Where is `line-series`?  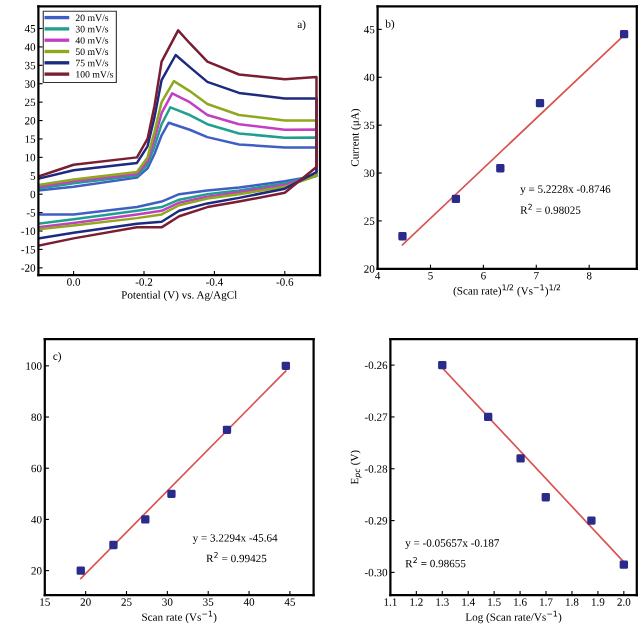
line-series is located at coordinates (178, 168).